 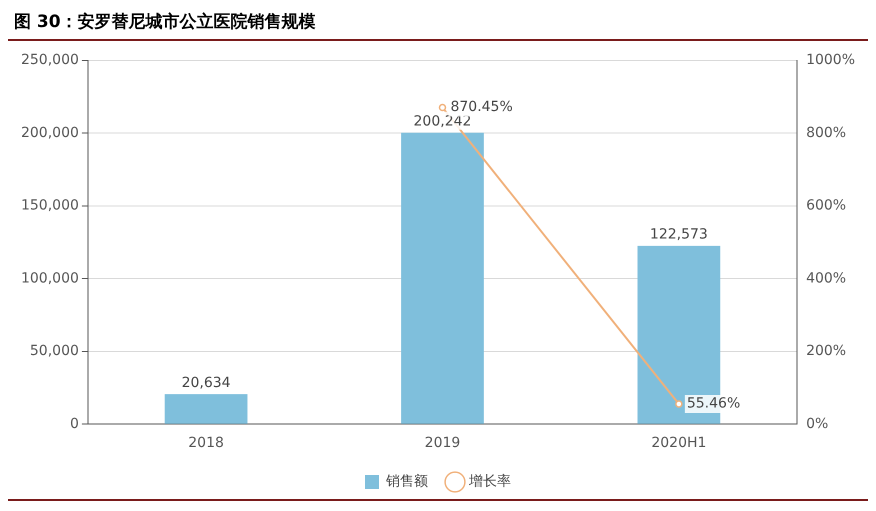 I want to click on y-tick-label: 150,000, so click(x=49, y=206).